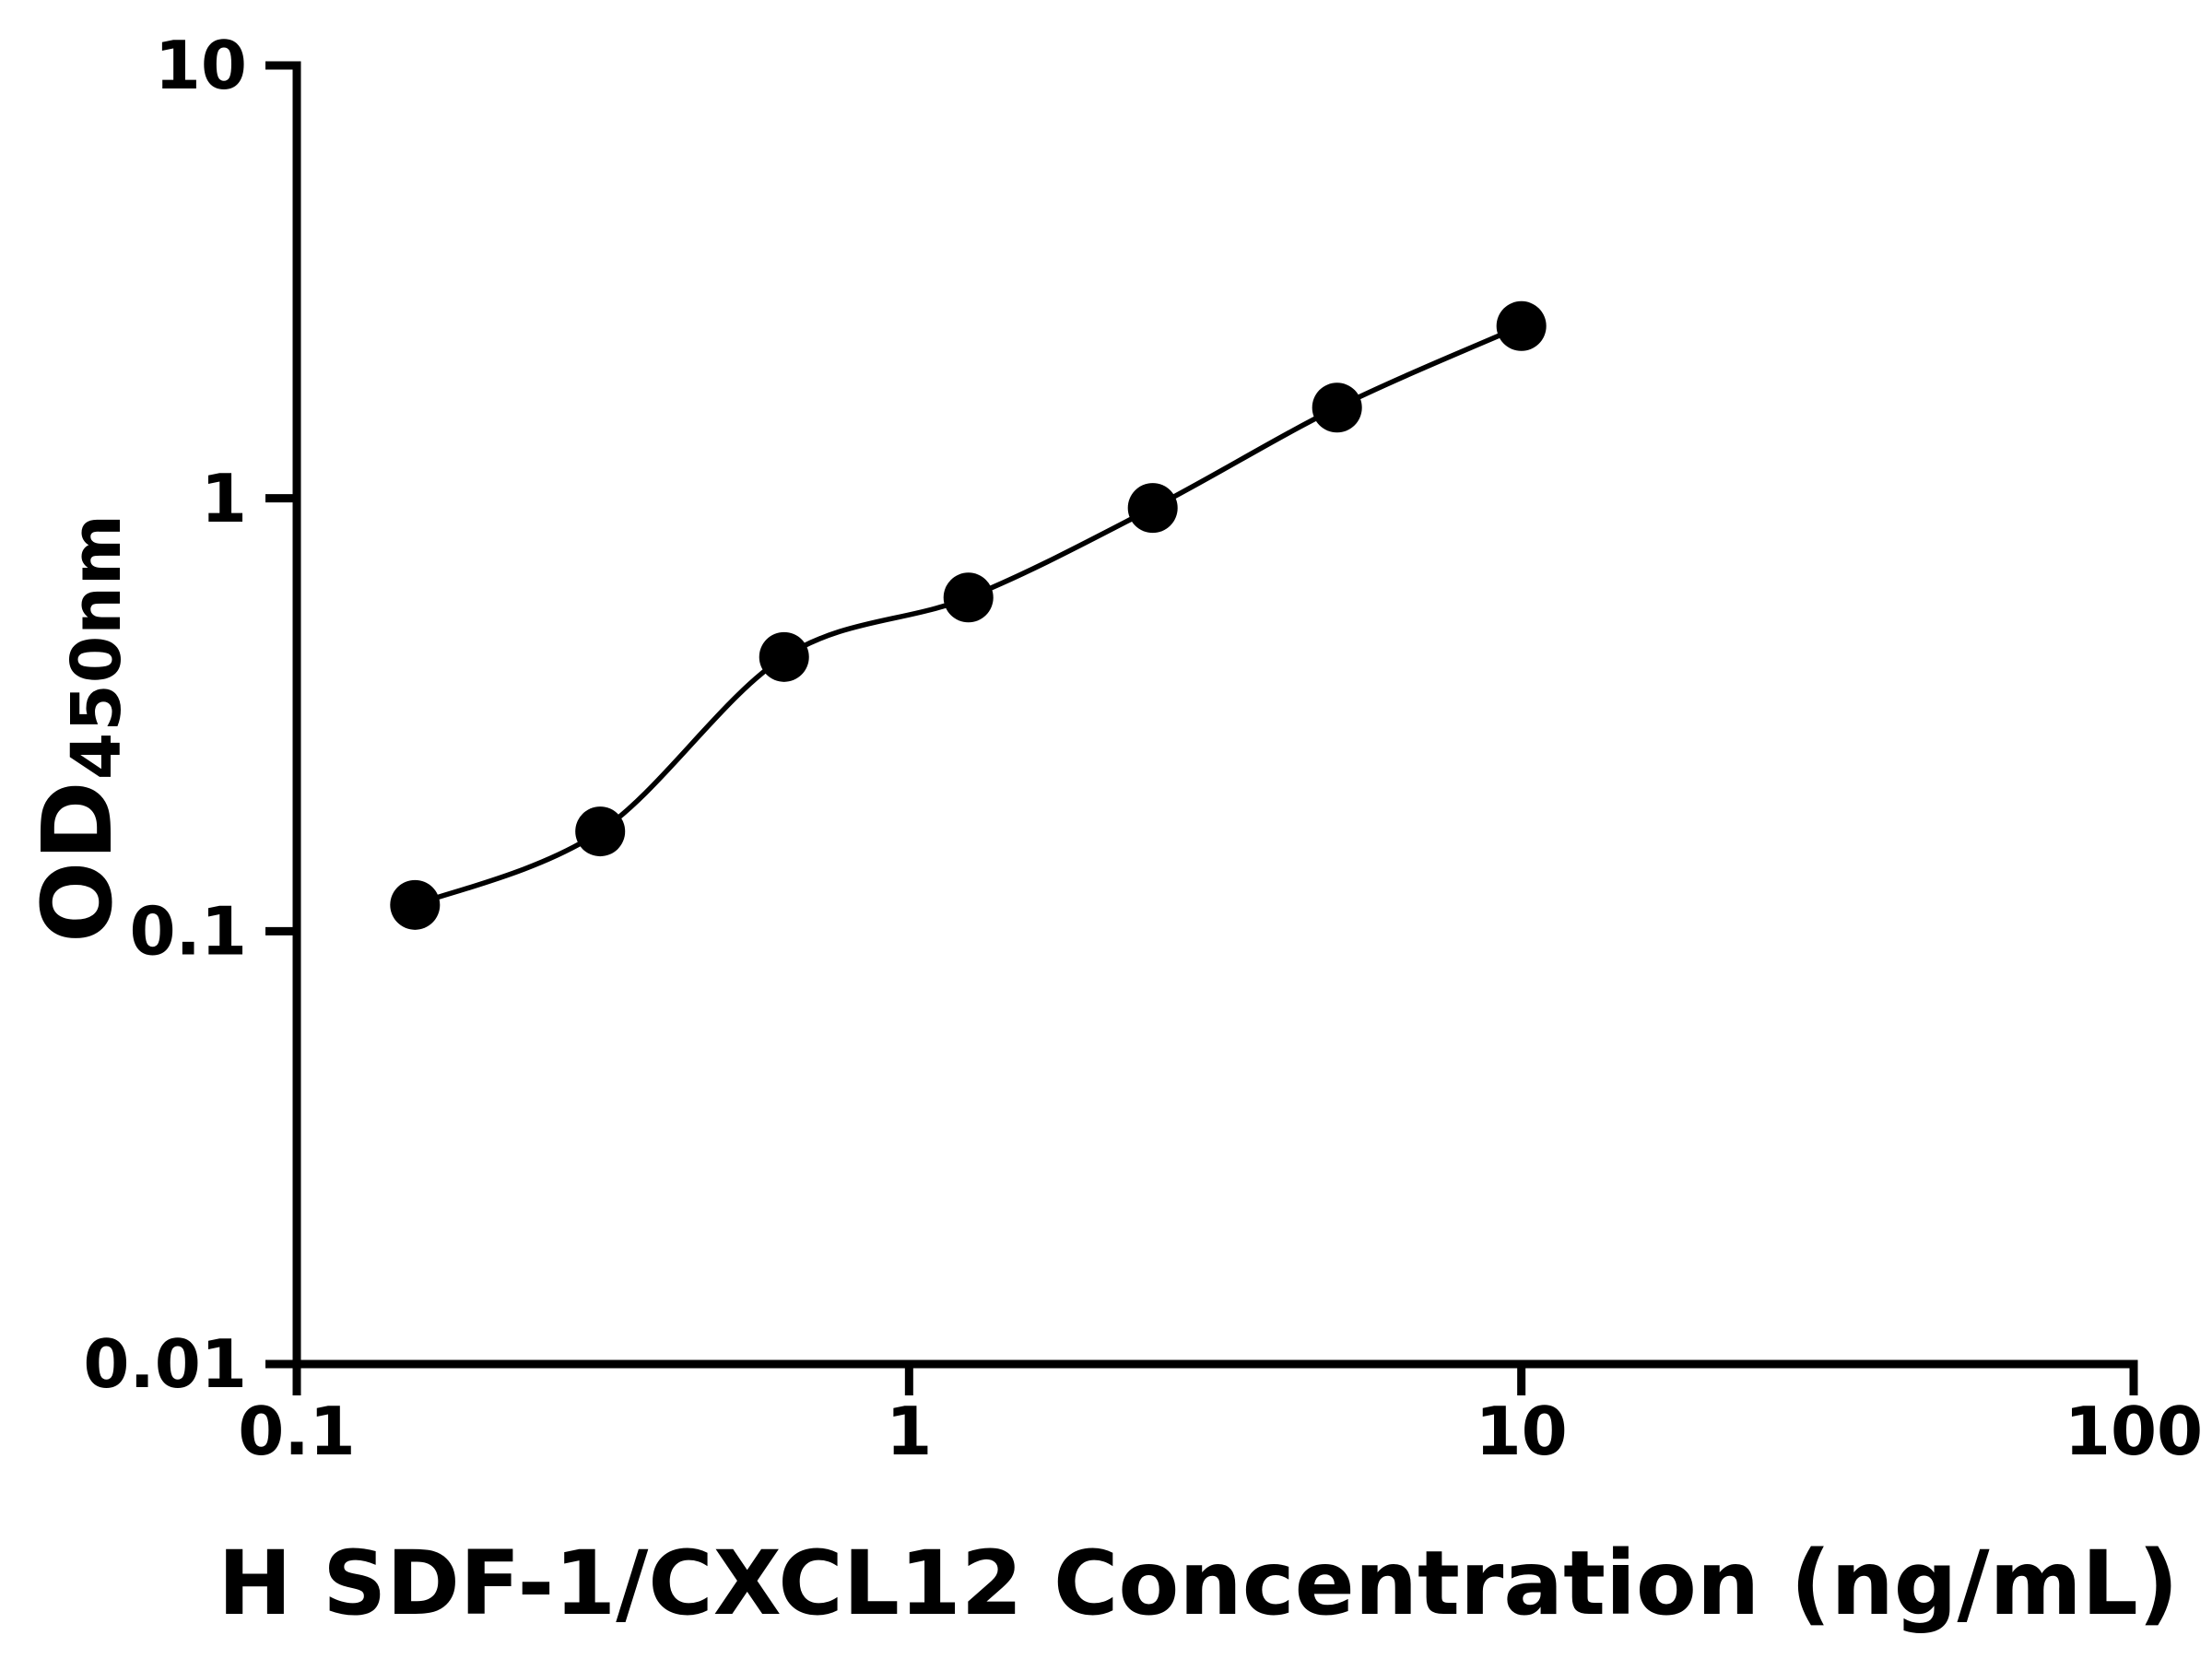 Image resolution: width=2212 pixels, height=1659 pixels. I want to click on x-tick-label: 1, so click(909, 1431).